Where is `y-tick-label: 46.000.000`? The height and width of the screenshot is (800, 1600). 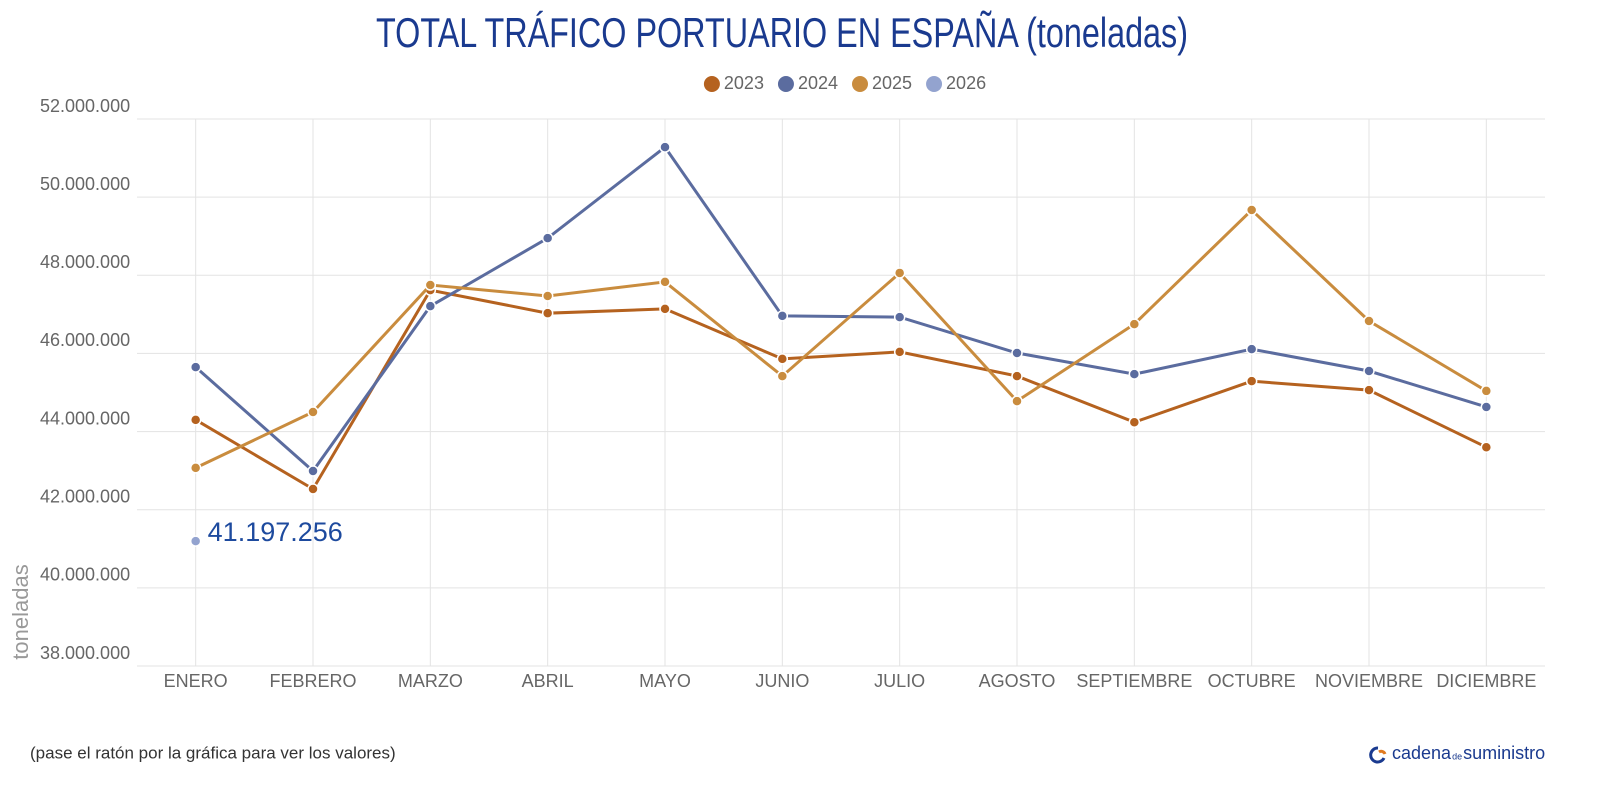
y-tick-label: 46.000.000 is located at coordinates (85, 340).